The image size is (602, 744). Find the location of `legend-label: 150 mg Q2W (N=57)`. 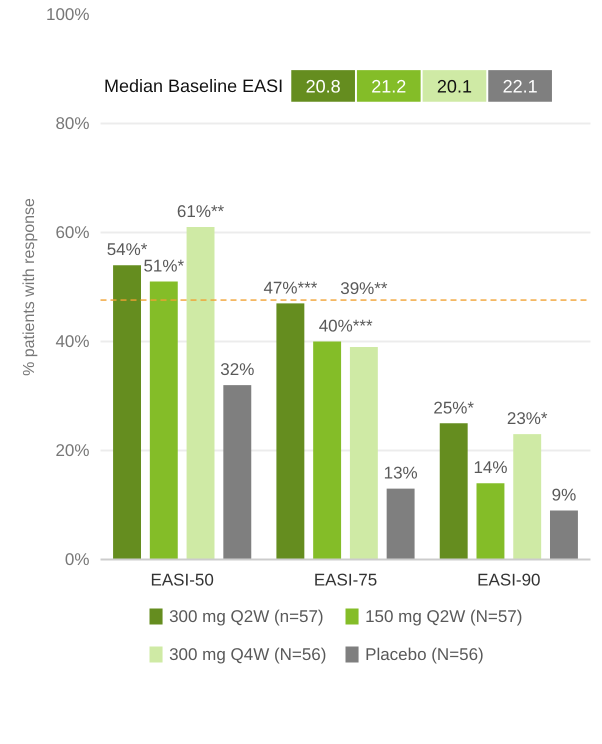

legend-label: 150 mg Q2W (N=57) is located at coordinates (443, 616).